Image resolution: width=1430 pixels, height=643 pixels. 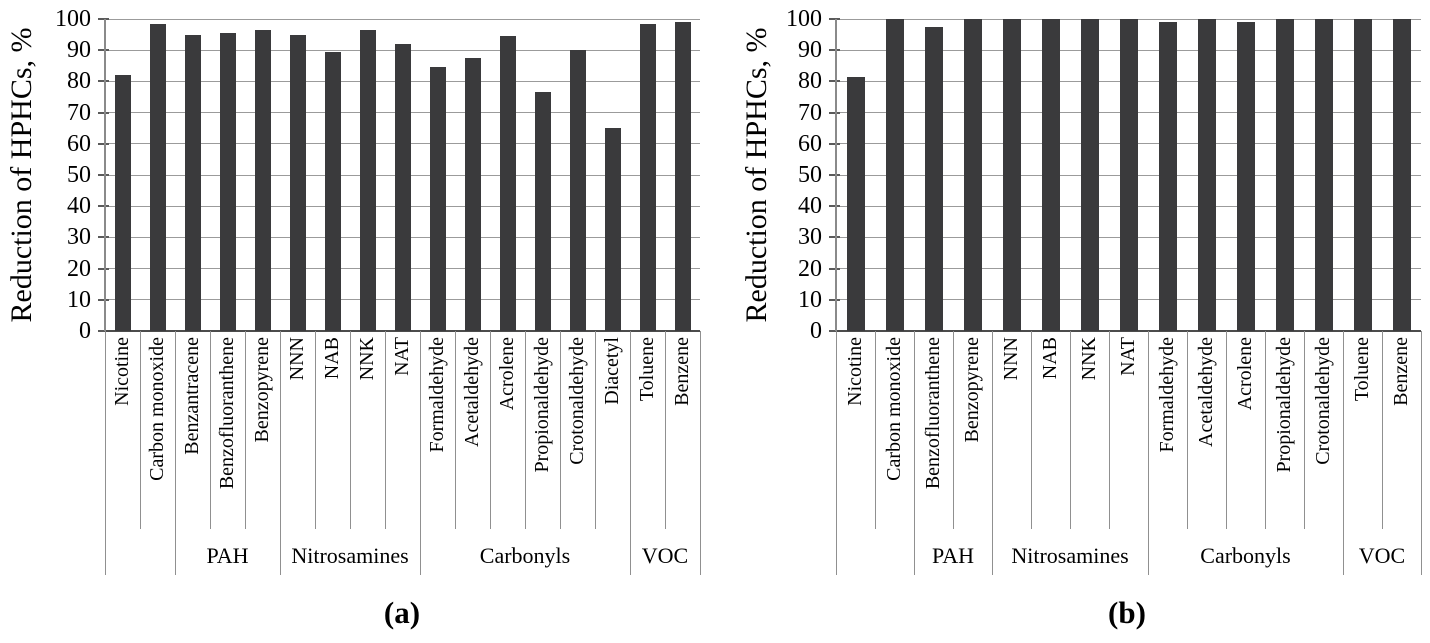 What do you see at coordinates (894, 409) in the screenshot?
I see `category-label: Carbon monoxide` at bounding box center [894, 409].